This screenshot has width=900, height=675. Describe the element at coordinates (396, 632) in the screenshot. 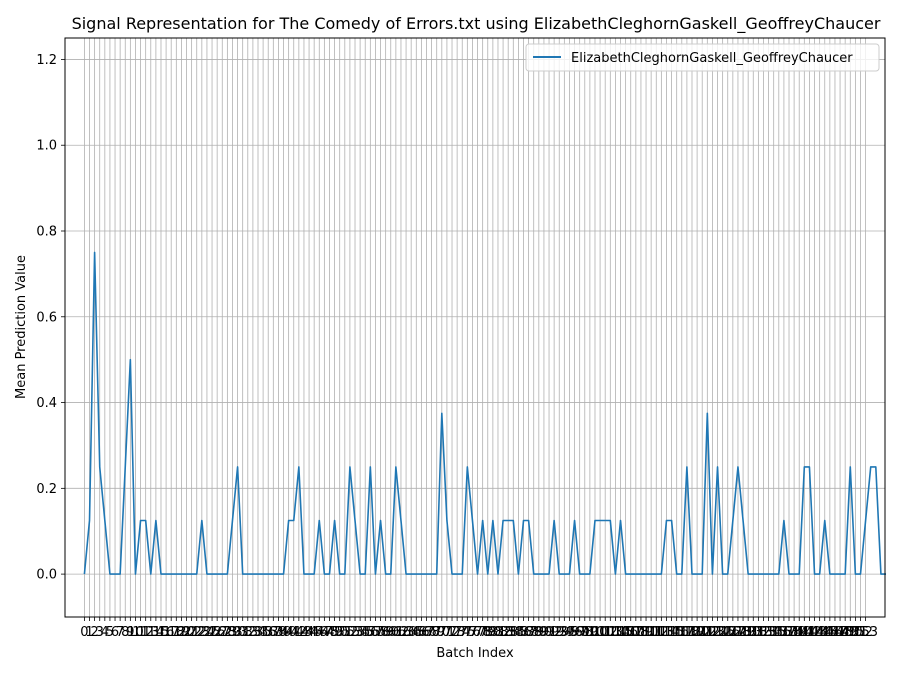

I see `x-tick-label: 61` at that location.